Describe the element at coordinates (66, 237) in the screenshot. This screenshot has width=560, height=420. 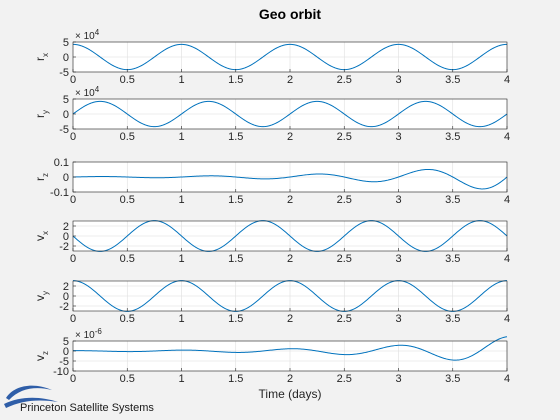
I see `y-tick-label-vx-1: 0` at that location.